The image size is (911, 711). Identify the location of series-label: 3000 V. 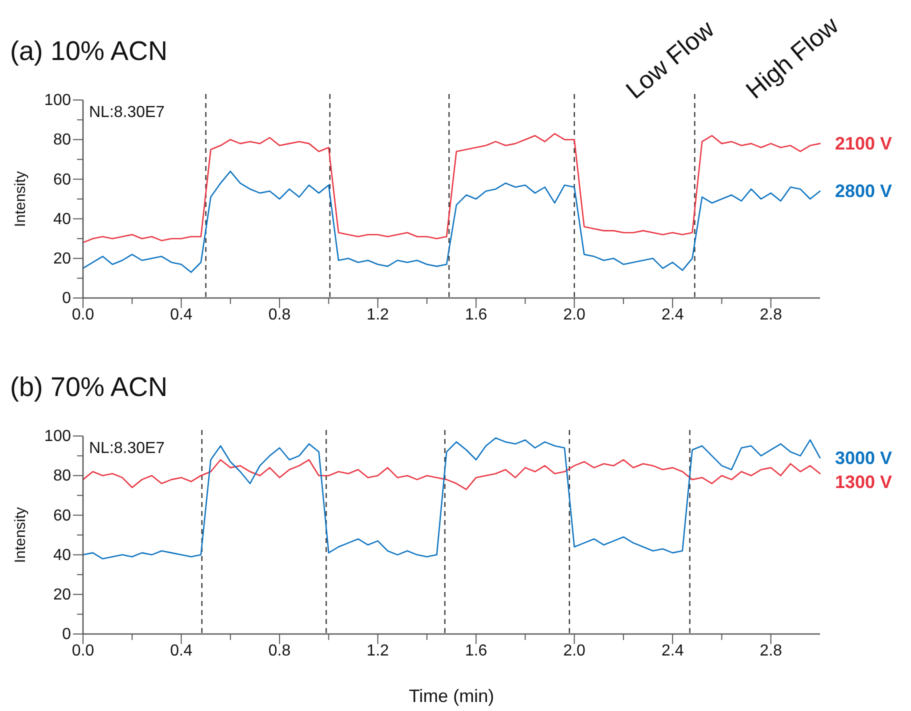
(863, 458).